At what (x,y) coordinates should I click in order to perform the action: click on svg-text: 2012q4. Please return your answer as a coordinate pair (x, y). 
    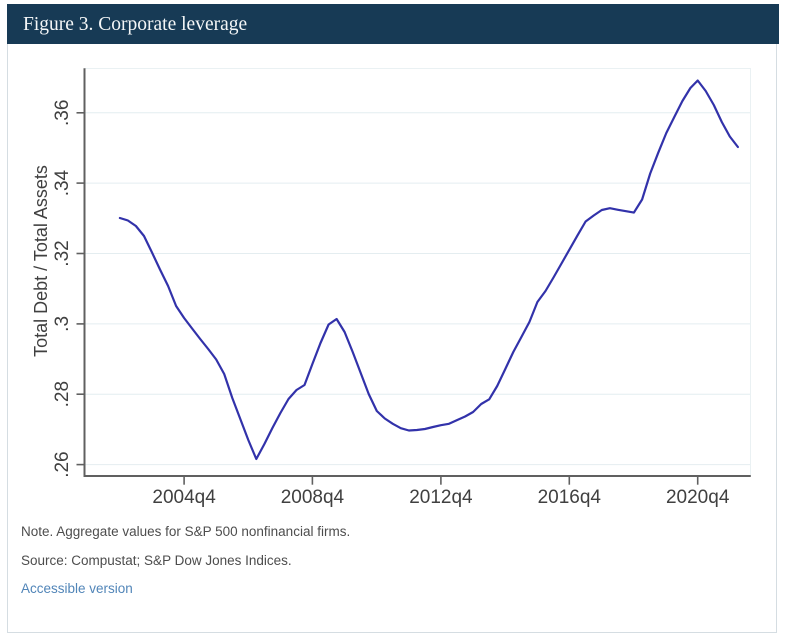
    Looking at the image, I should click on (441, 497).